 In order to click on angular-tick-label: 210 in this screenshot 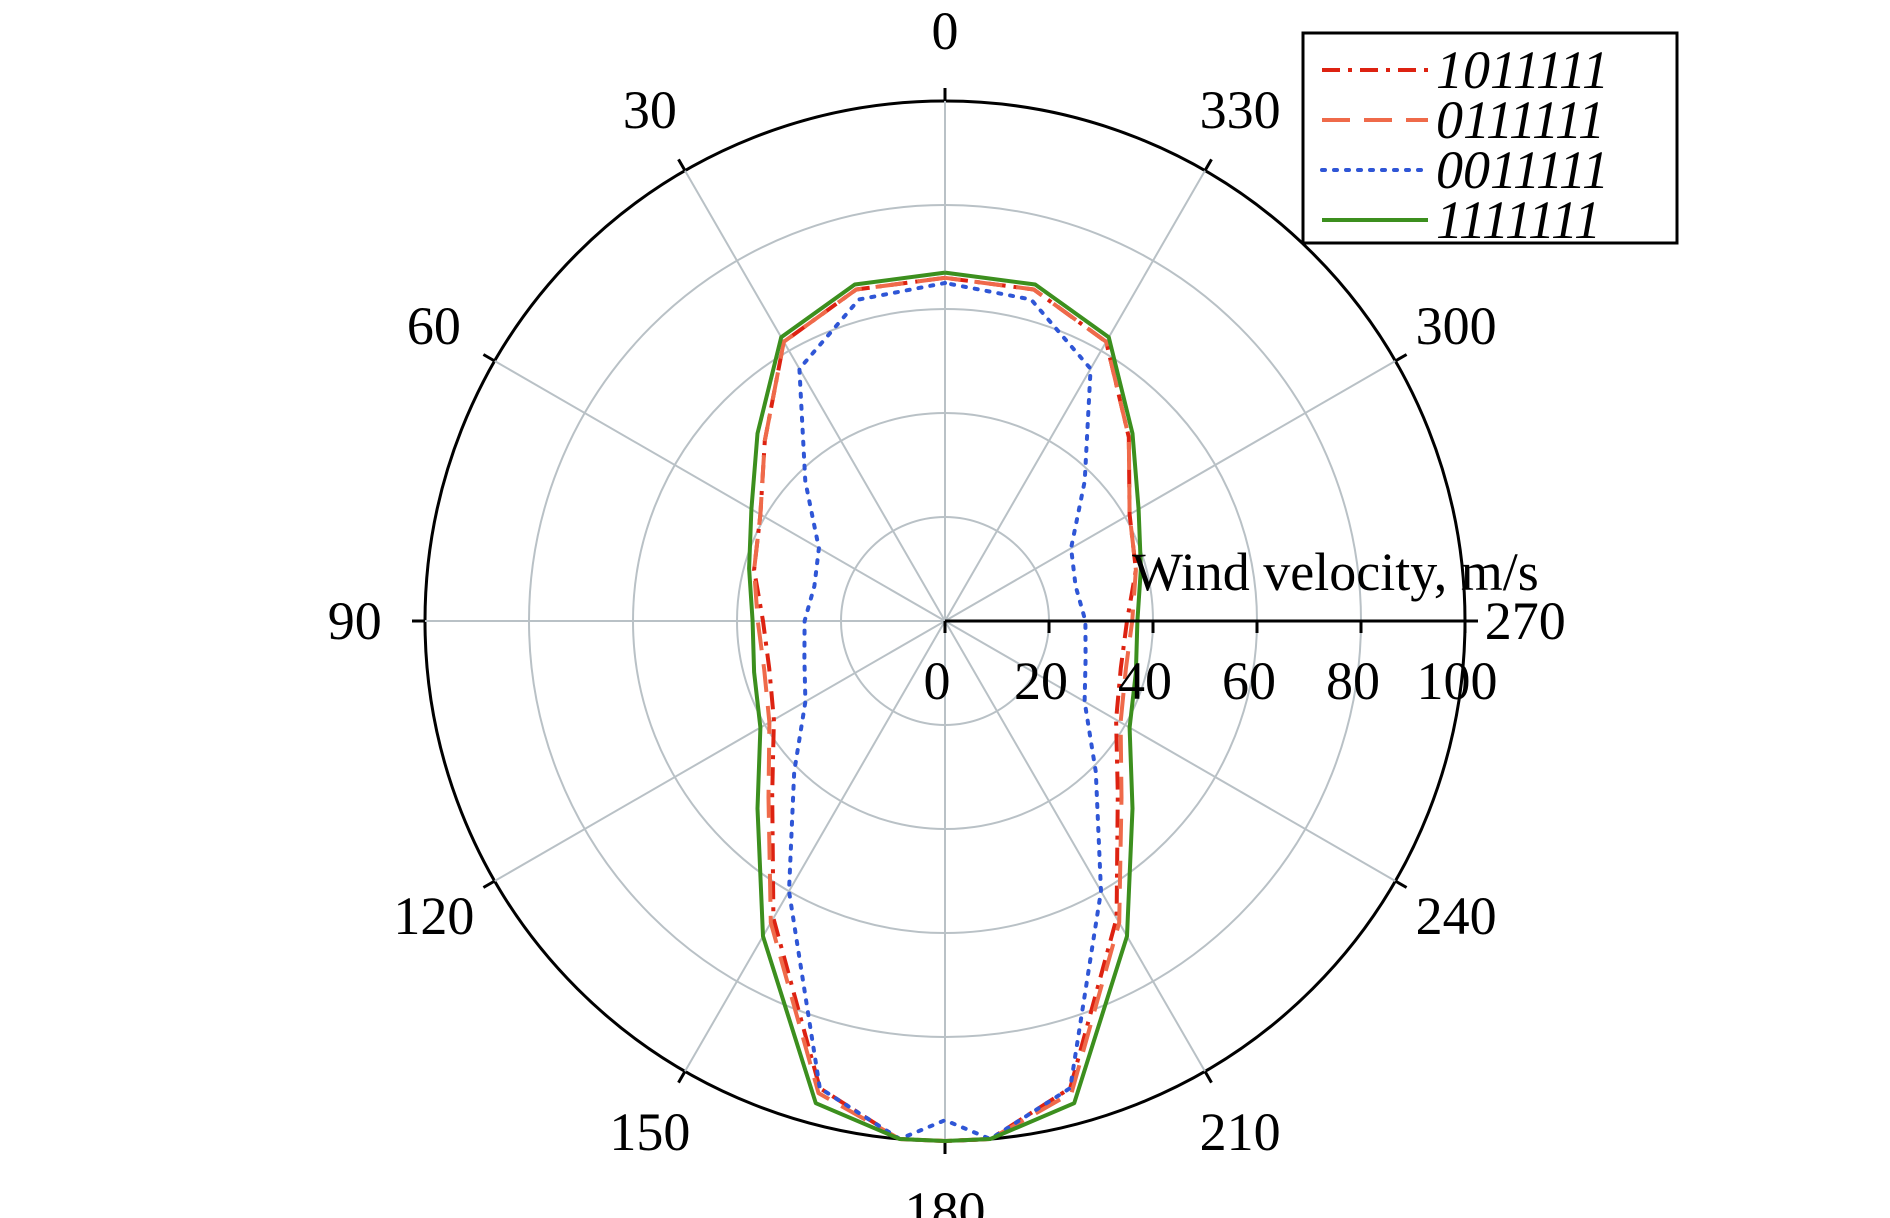, I will do `click(1240, 1132)`.